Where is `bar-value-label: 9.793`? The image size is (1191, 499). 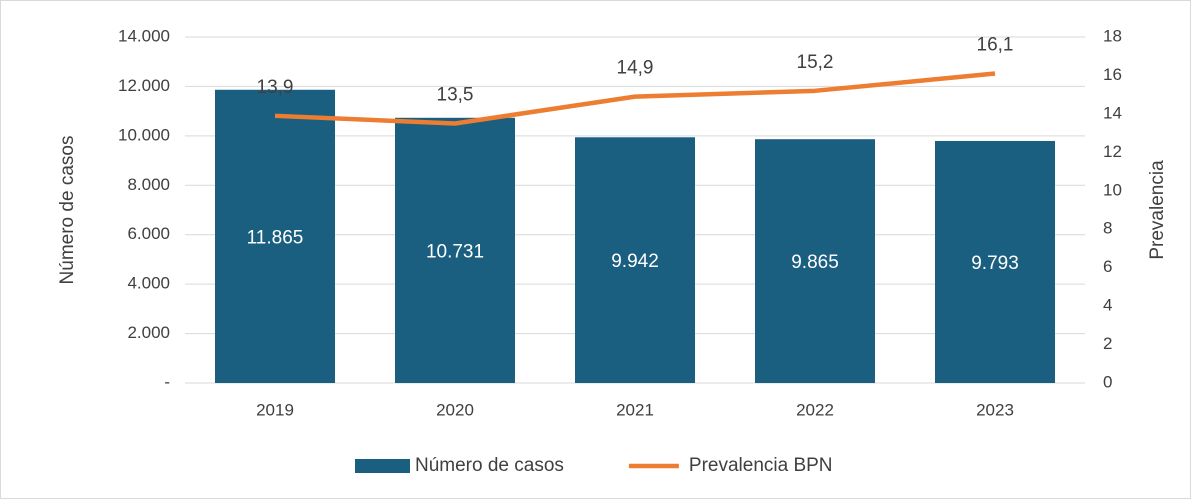
bar-value-label: 9.793 is located at coordinates (995, 263).